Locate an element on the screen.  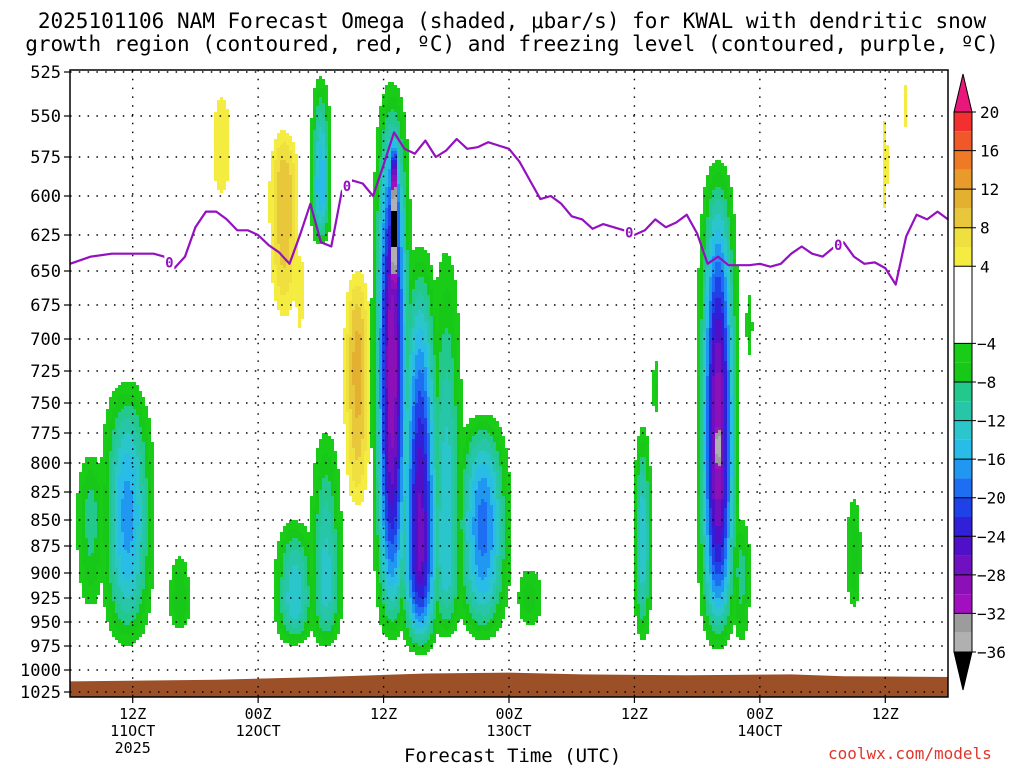
colorbar-label: −36 is located at coordinates (991, 652).